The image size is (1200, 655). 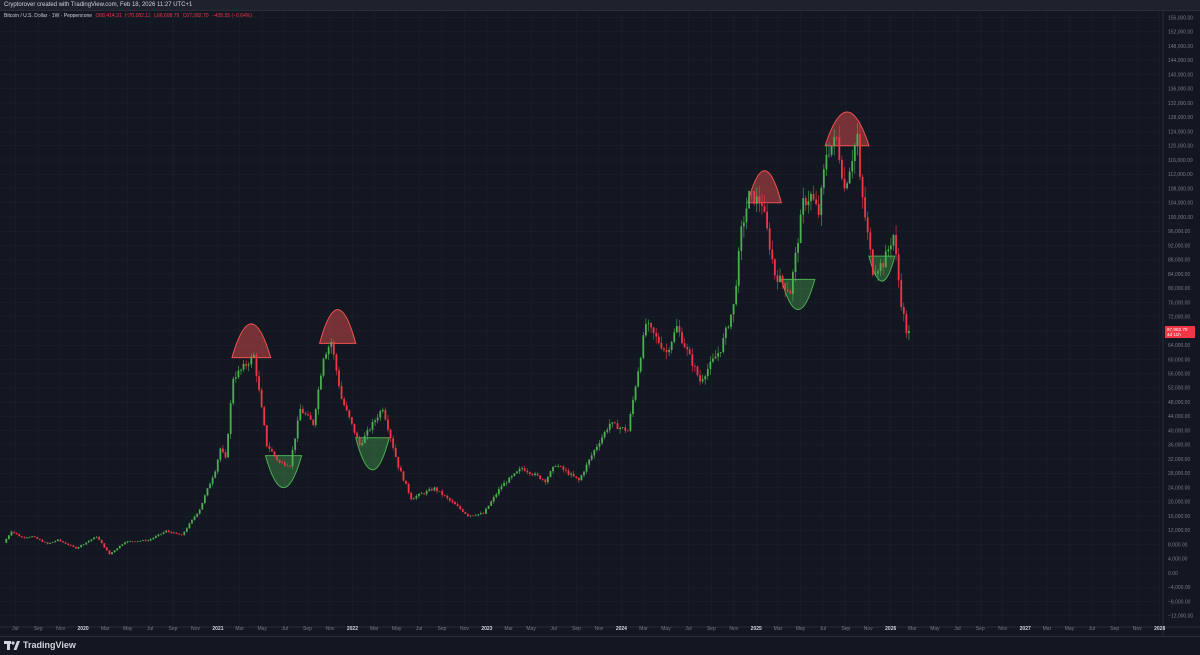 What do you see at coordinates (1180, 218) in the screenshot?
I see `y-tick-label: 100,000.00` at bounding box center [1180, 218].